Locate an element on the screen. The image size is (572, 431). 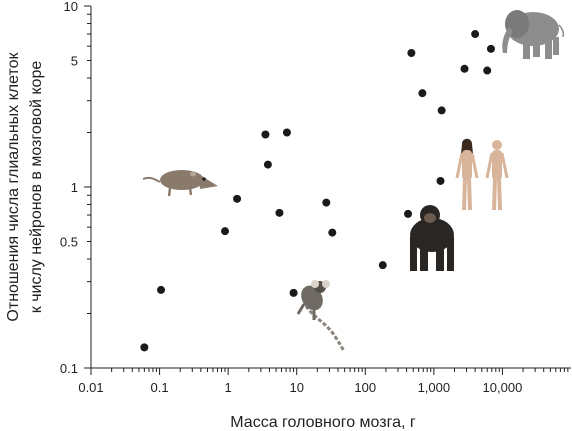
humans-image is located at coordinates (482, 174).